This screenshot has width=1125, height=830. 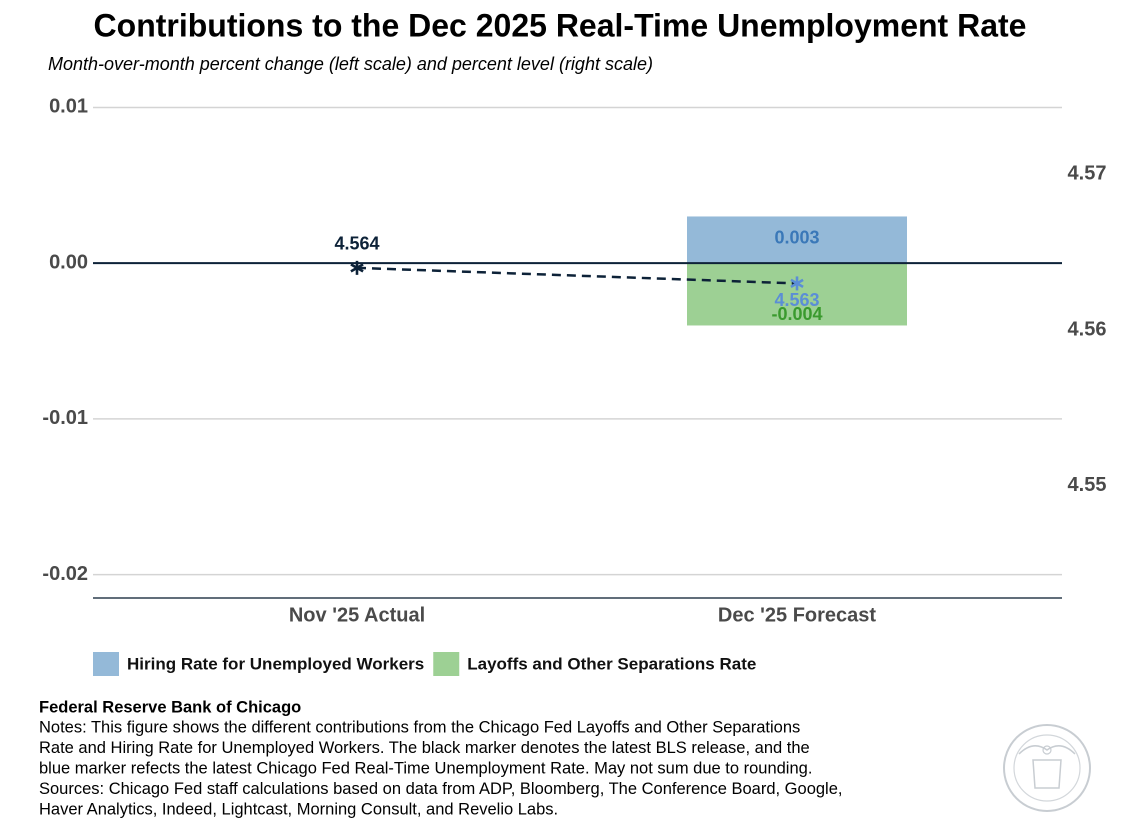 What do you see at coordinates (68, 107) in the screenshot?
I see `y-tick-label: 0.01` at bounding box center [68, 107].